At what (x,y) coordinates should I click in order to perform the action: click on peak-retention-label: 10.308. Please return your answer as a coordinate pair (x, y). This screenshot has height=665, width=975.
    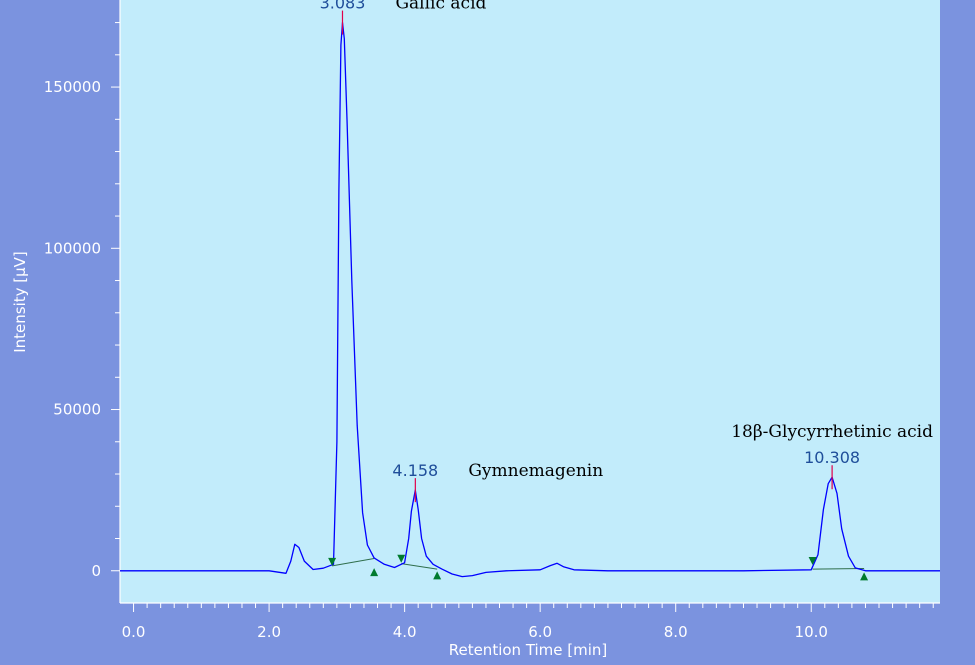
    Looking at the image, I should click on (832, 457).